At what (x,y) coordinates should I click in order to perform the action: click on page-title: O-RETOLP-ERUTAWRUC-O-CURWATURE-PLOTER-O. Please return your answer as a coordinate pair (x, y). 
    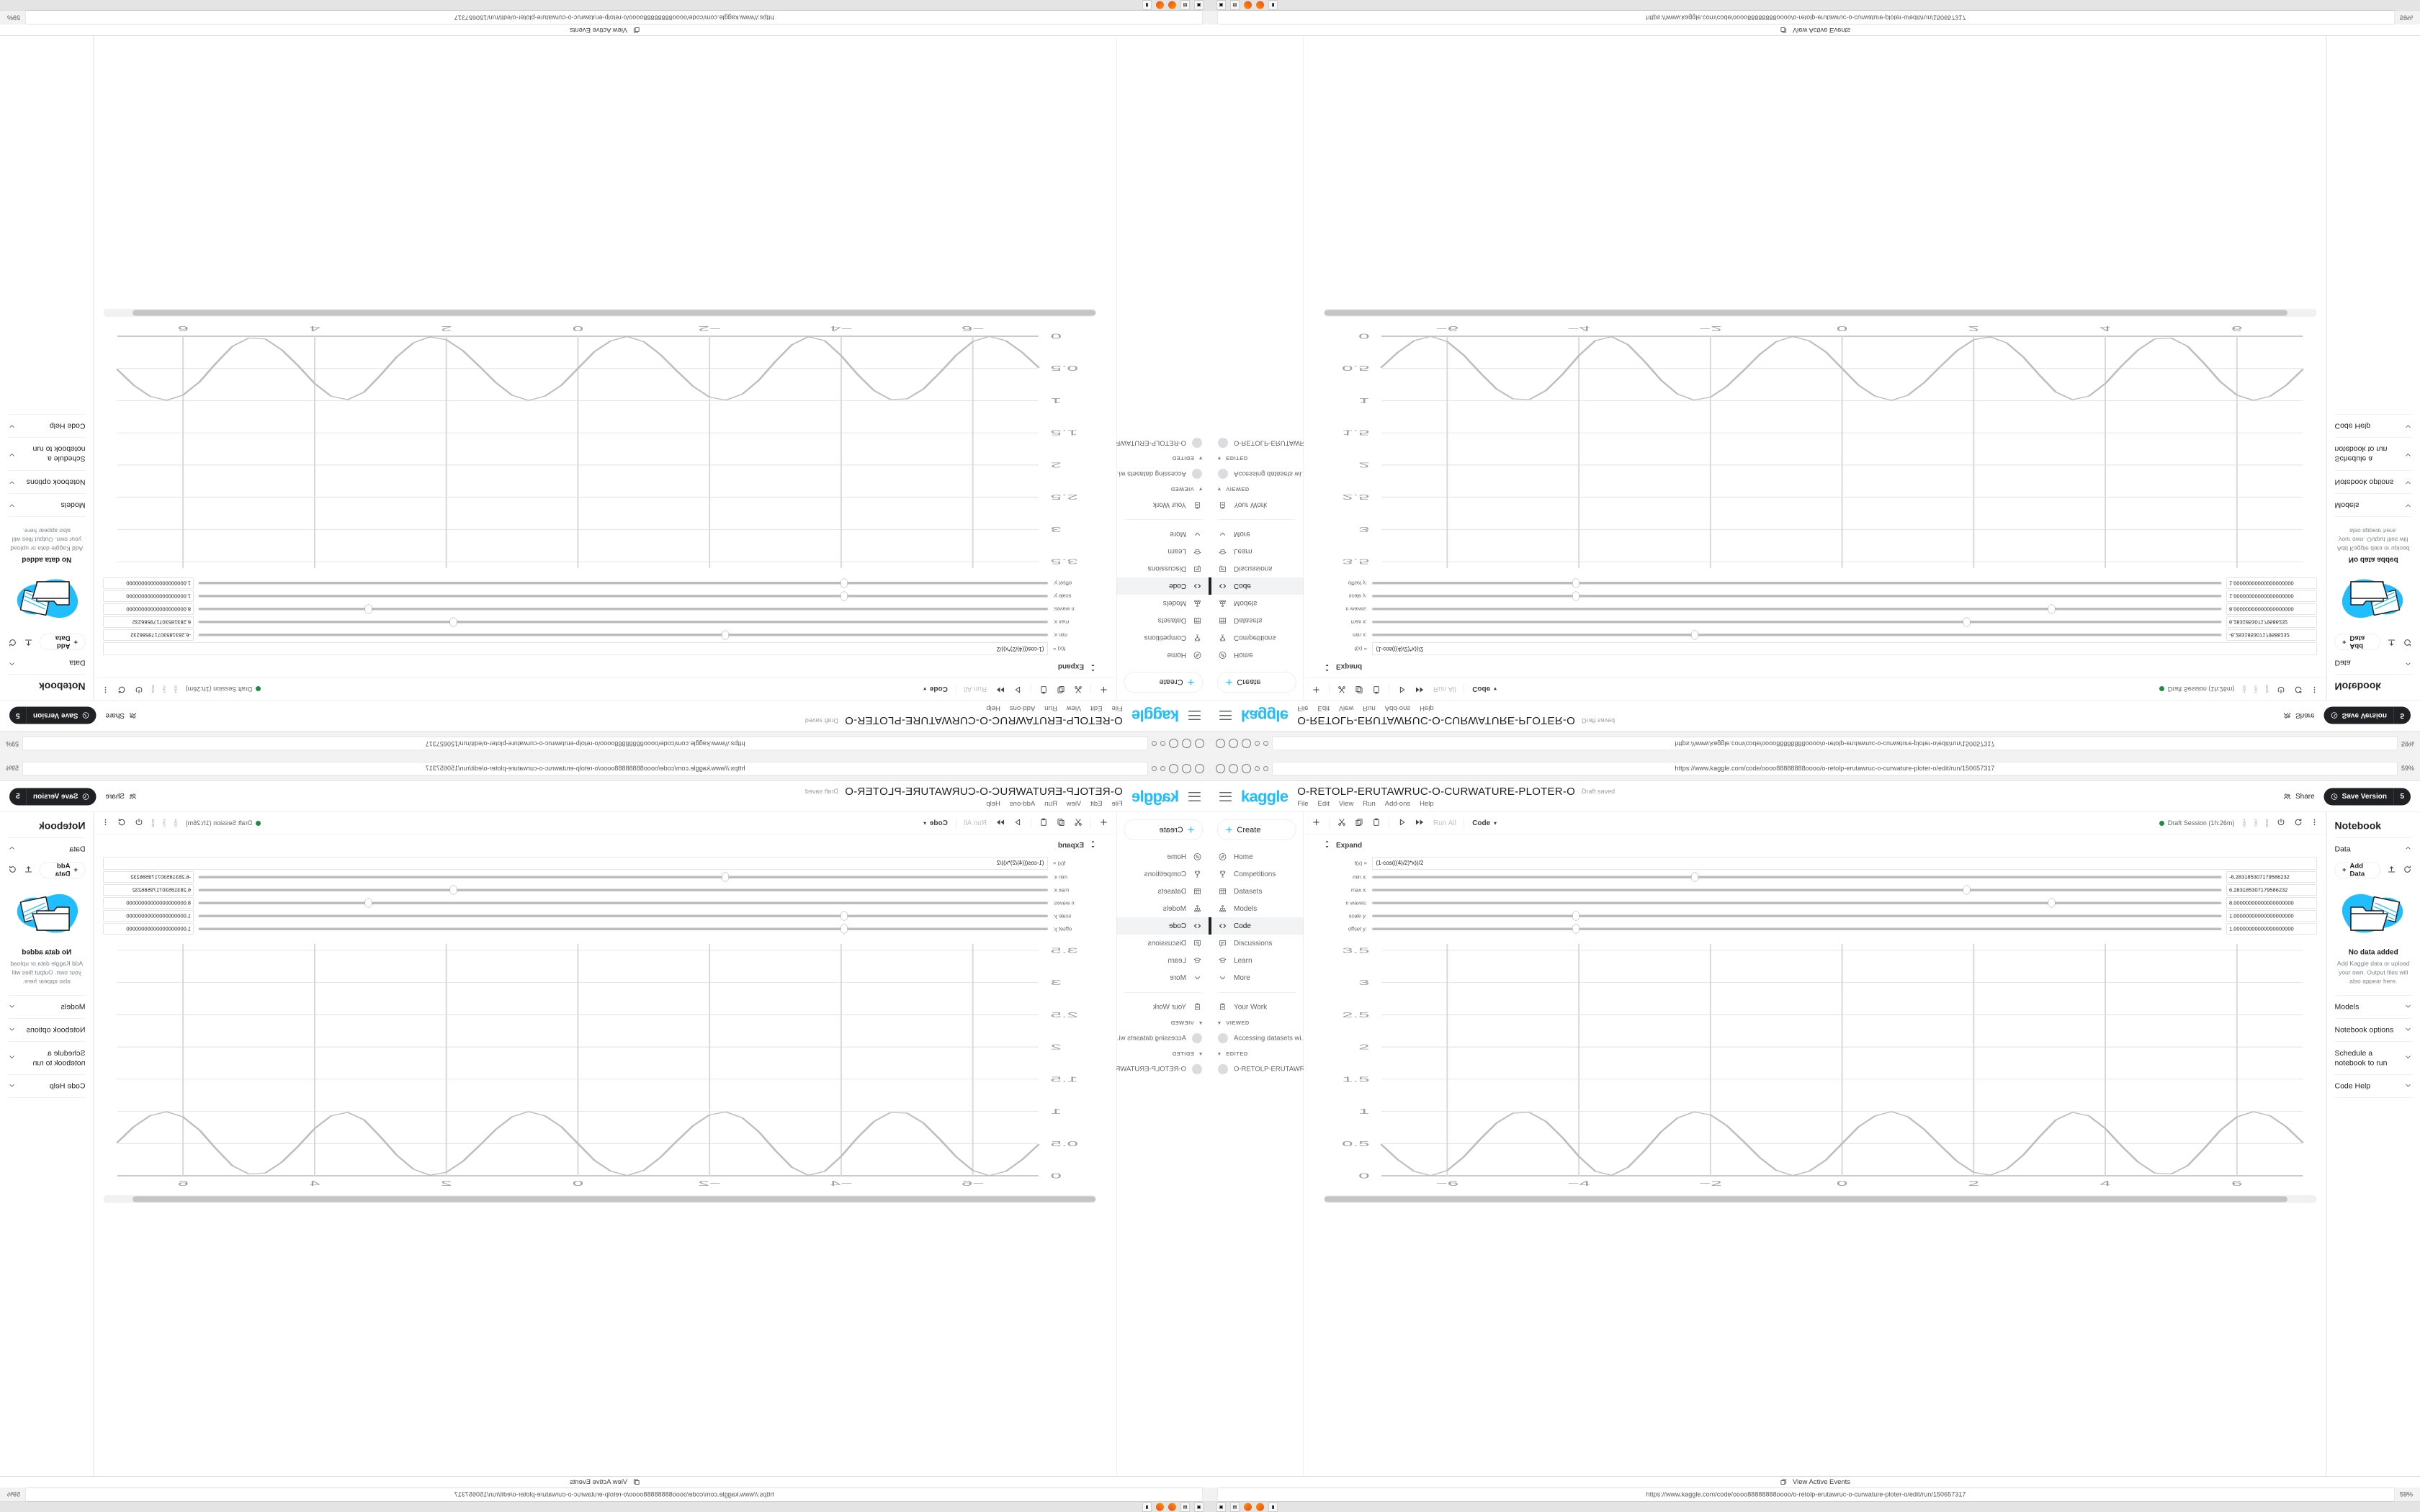
    Looking at the image, I should click on (983, 720).